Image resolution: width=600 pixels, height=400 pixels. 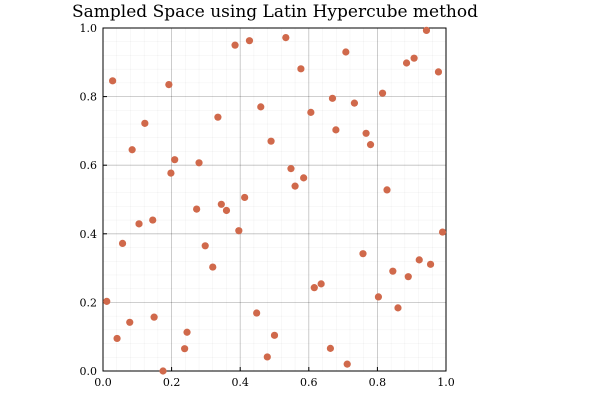 I want to click on x-tick-label: 0.0, so click(x=103, y=382).